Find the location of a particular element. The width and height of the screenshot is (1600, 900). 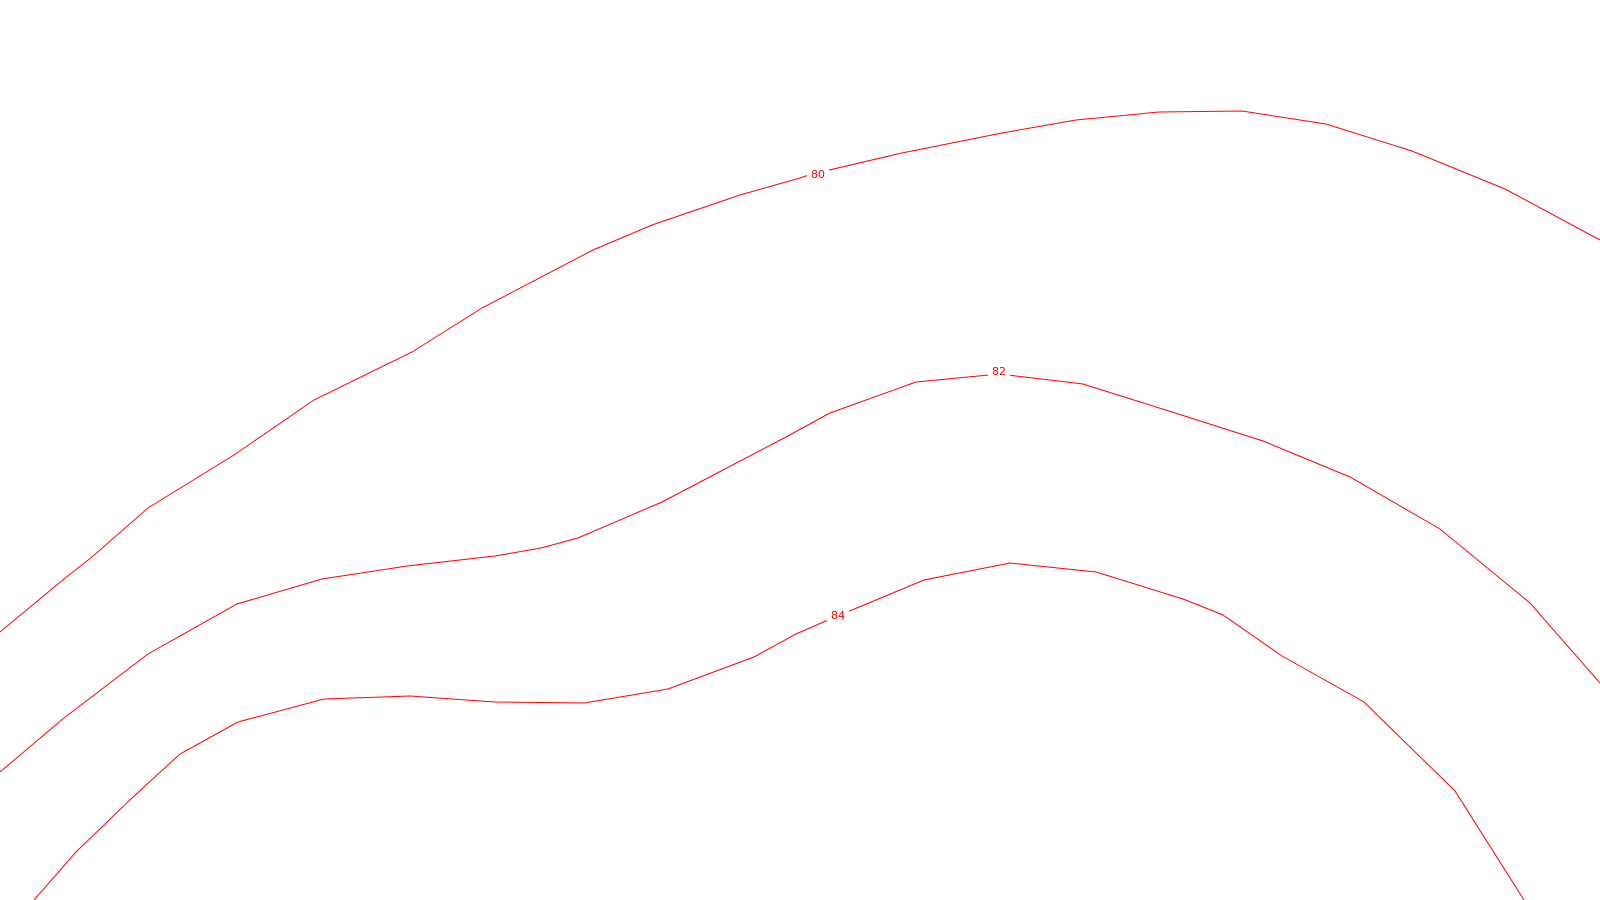

contour-label-84: 84 is located at coordinates (838, 615).